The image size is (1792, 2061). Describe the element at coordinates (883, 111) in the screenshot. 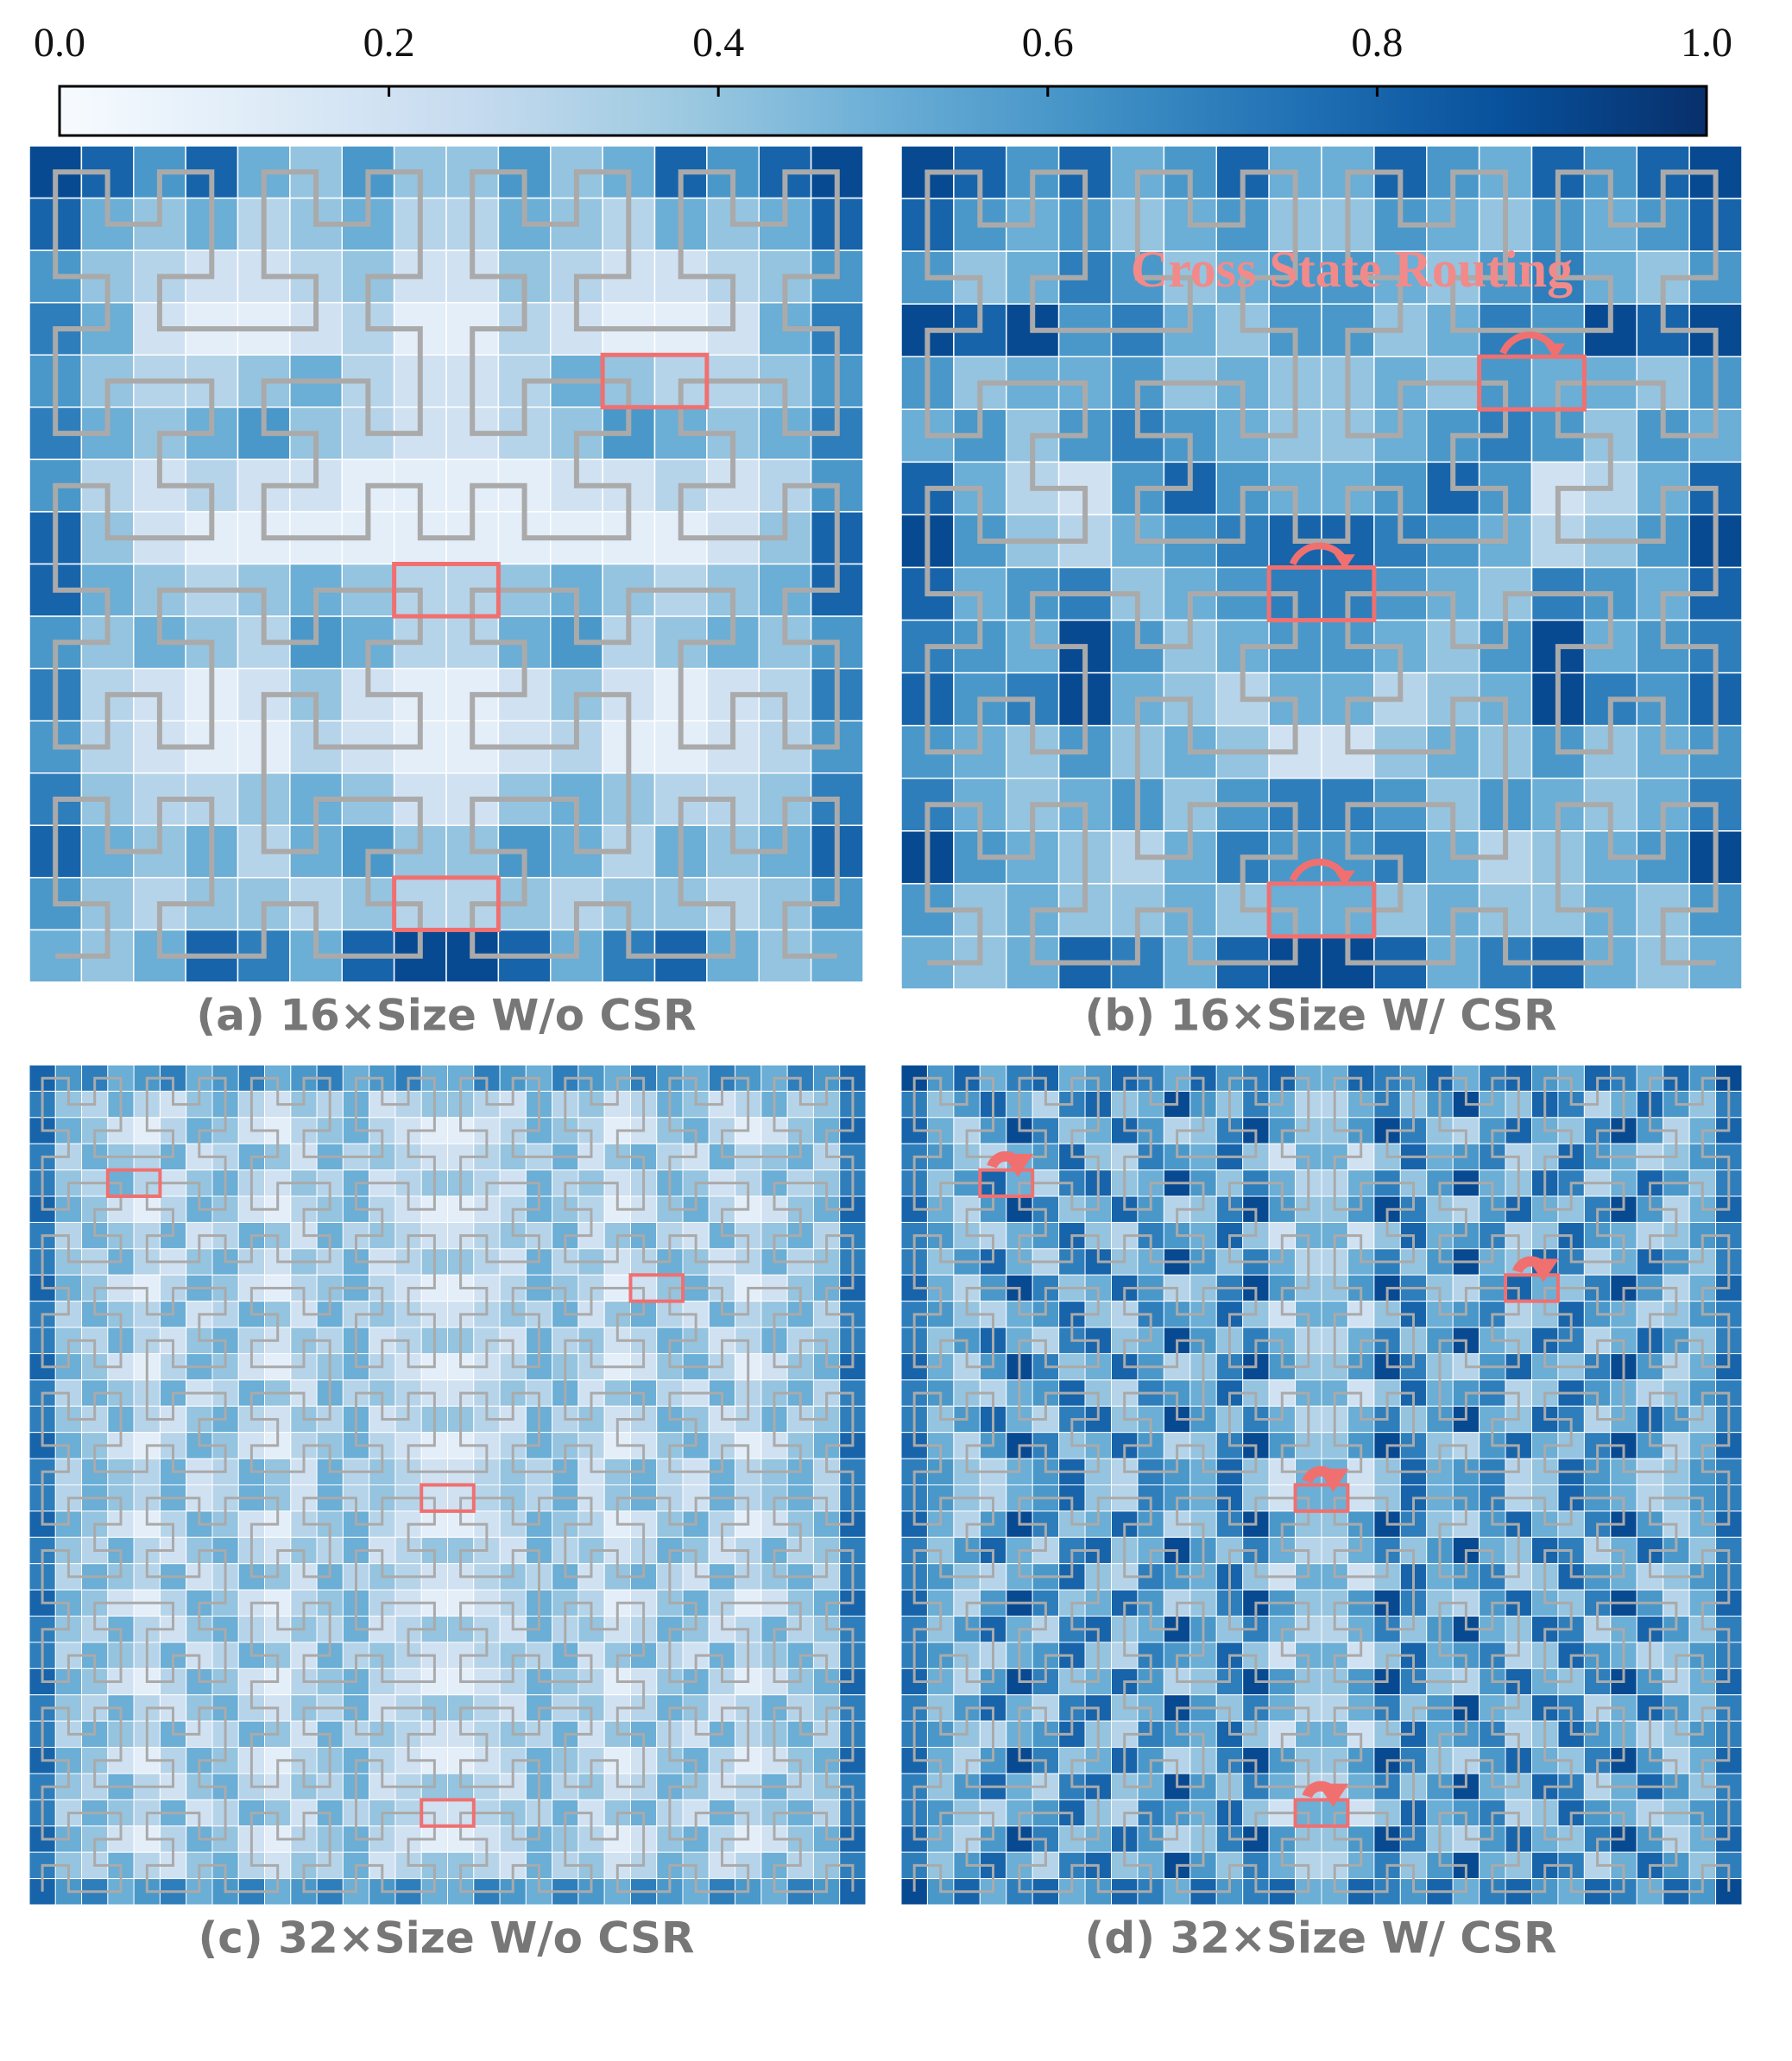

I see `colorbar` at that location.